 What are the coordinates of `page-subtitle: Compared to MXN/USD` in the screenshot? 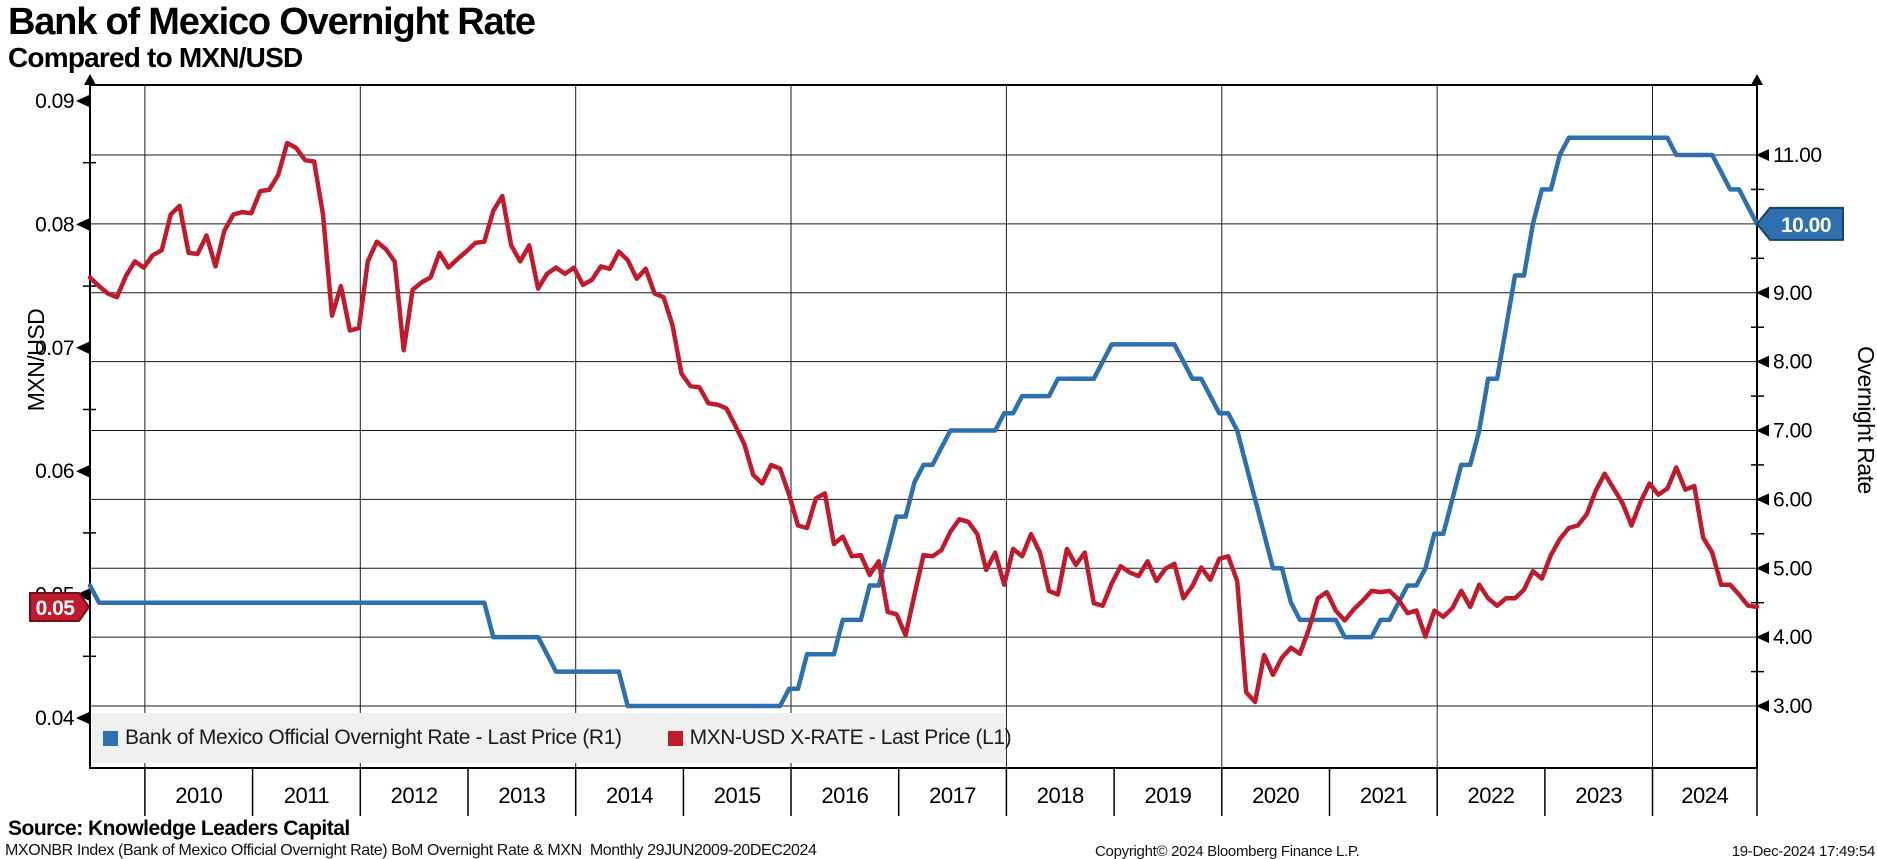 It's located at (155, 57).